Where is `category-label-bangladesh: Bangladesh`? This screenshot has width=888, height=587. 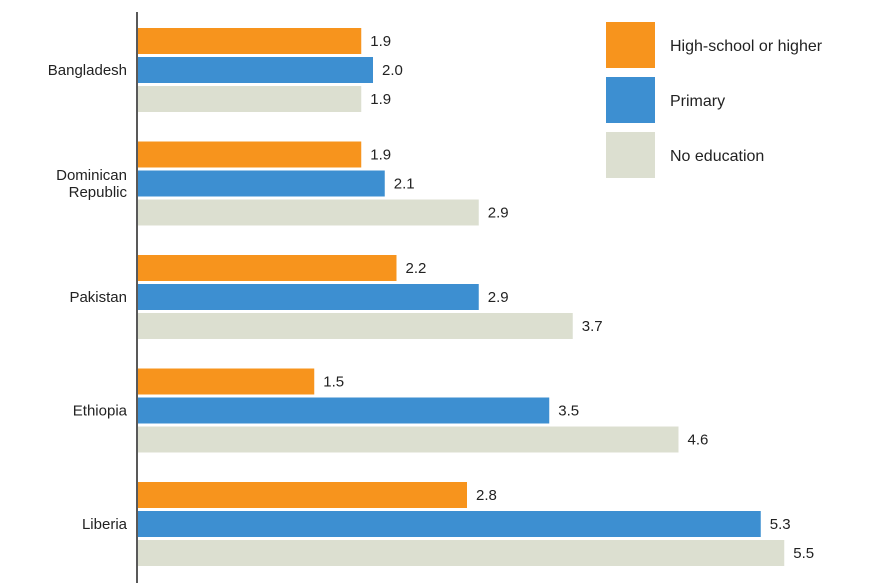
category-label-bangladesh: Bangladesh is located at coordinates (87, 70).